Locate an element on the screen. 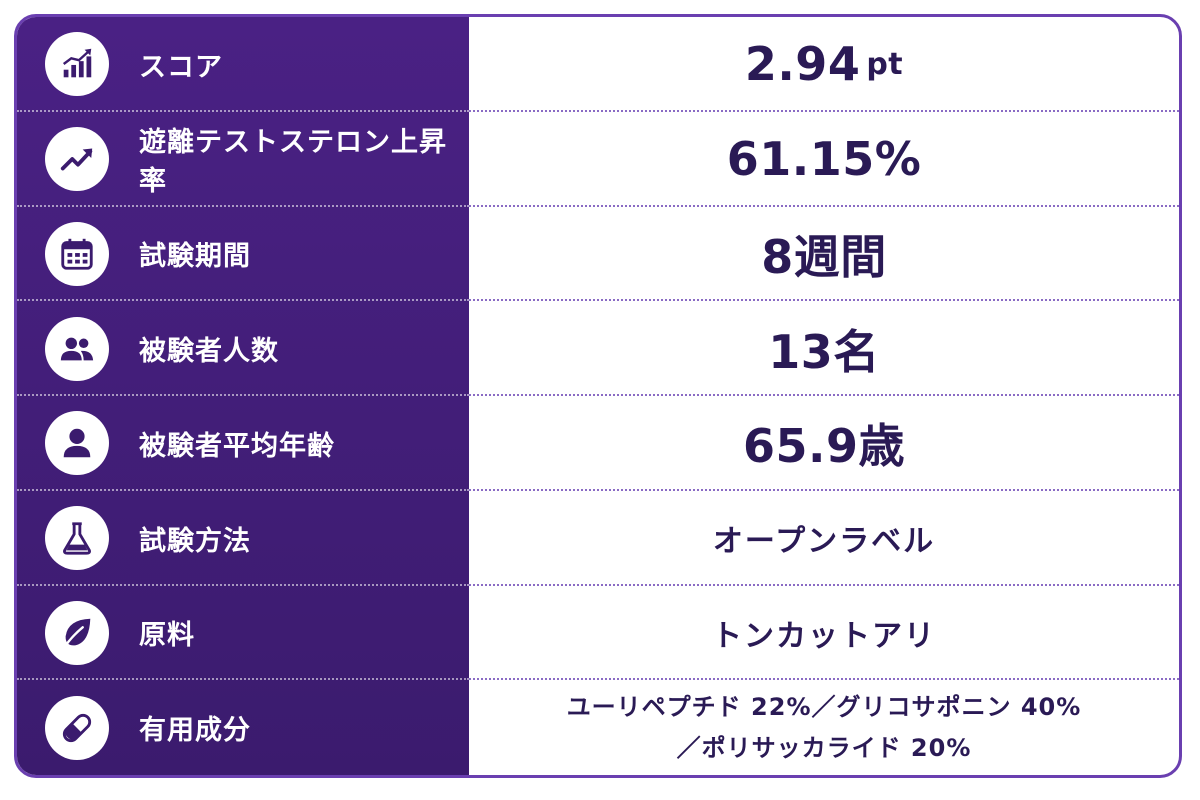 This screenshot has height=800, width=1200. label-subject-count: 被験者人数 is located at coordinates (209, 352).